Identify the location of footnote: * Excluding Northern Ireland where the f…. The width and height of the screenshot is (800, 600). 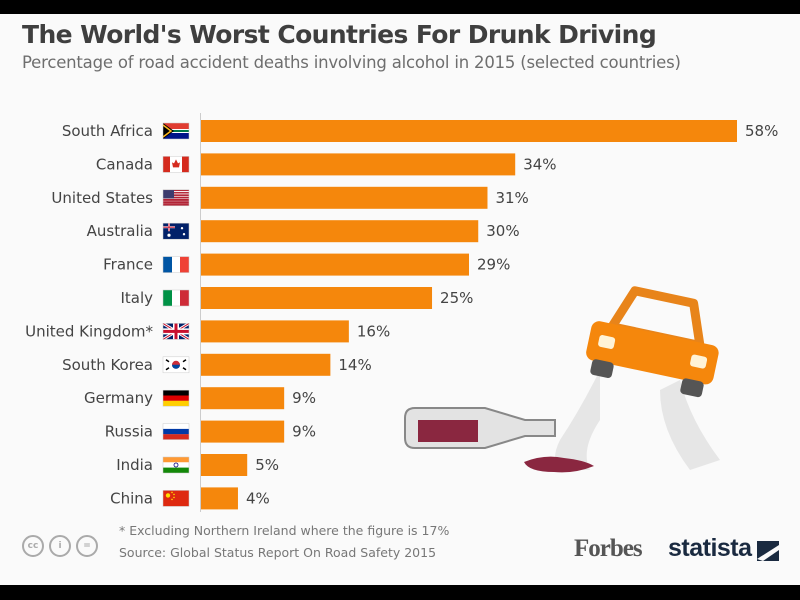
(284, 530).